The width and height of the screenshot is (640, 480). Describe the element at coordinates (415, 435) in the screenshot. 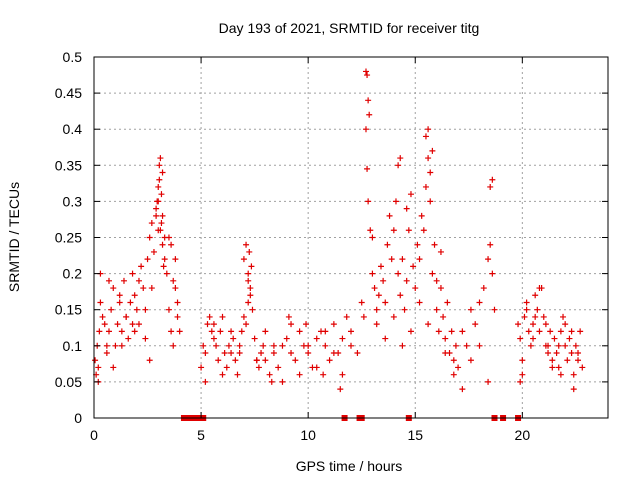

I see `x-tick-label: 15` at that location.